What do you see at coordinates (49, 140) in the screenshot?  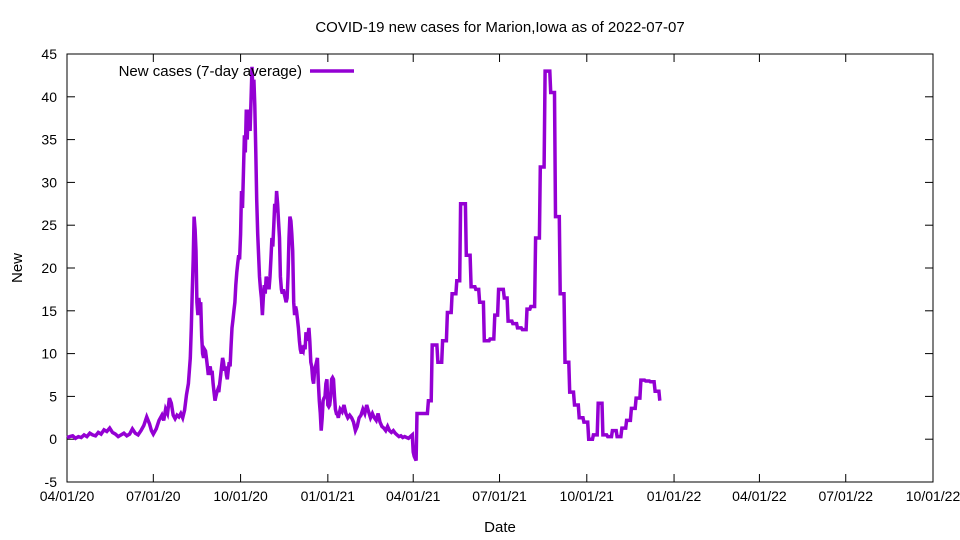 I see `y-tick-label: 35` at bounding box center [49, 140].